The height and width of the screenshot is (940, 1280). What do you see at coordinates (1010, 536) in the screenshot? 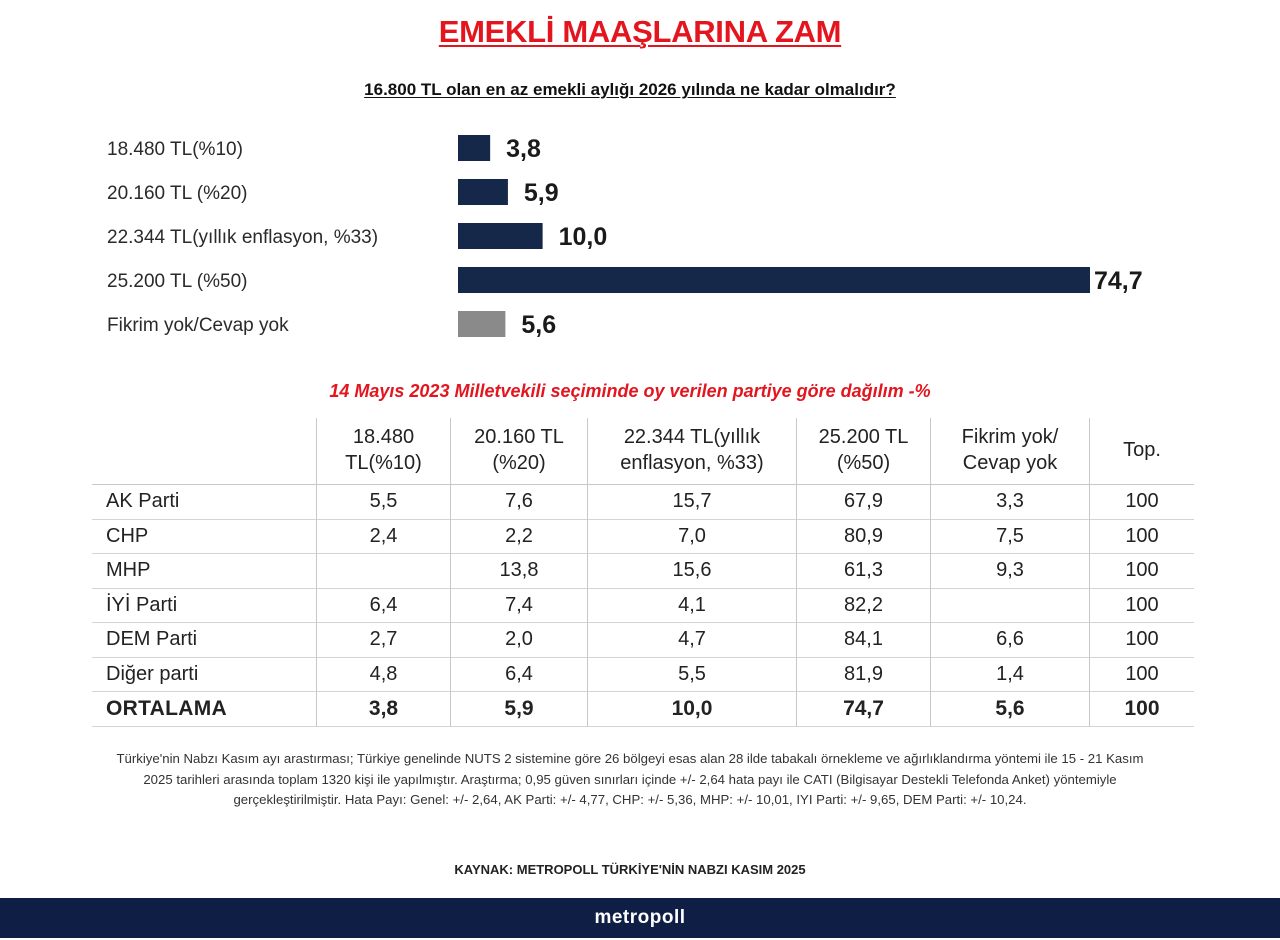
I see `value-cell: 7,5` at bounding box center [1010, 536].